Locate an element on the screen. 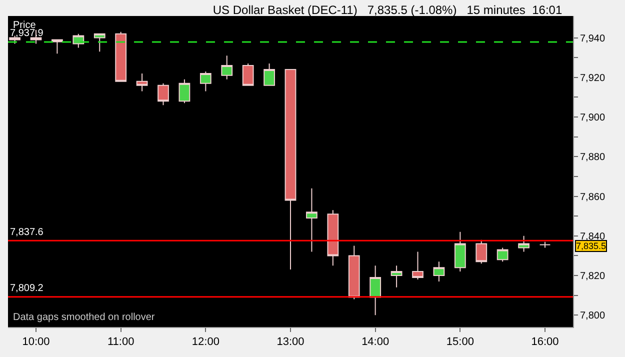  y-tick-label: 7,940 is located at coordinates (593, 38).